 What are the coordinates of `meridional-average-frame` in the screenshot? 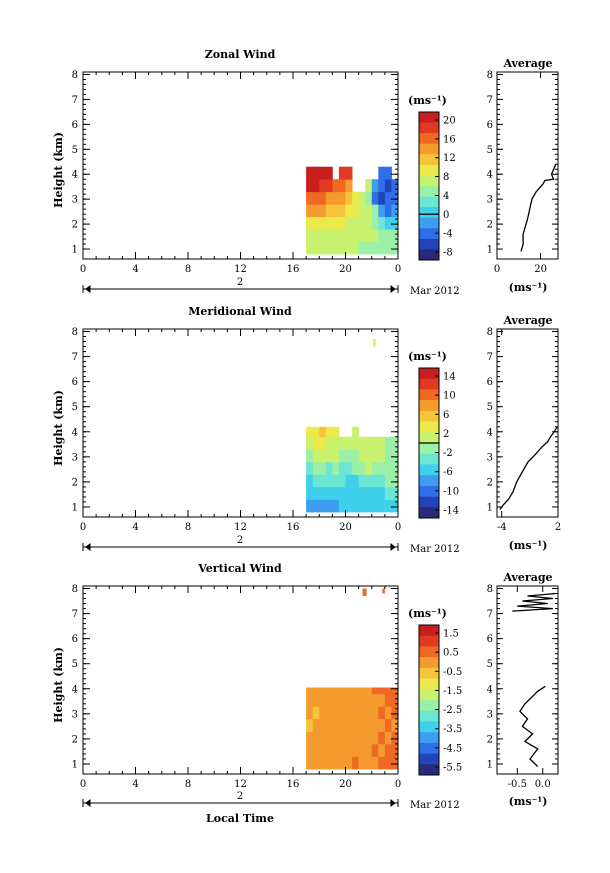 It's located at (527, 423).